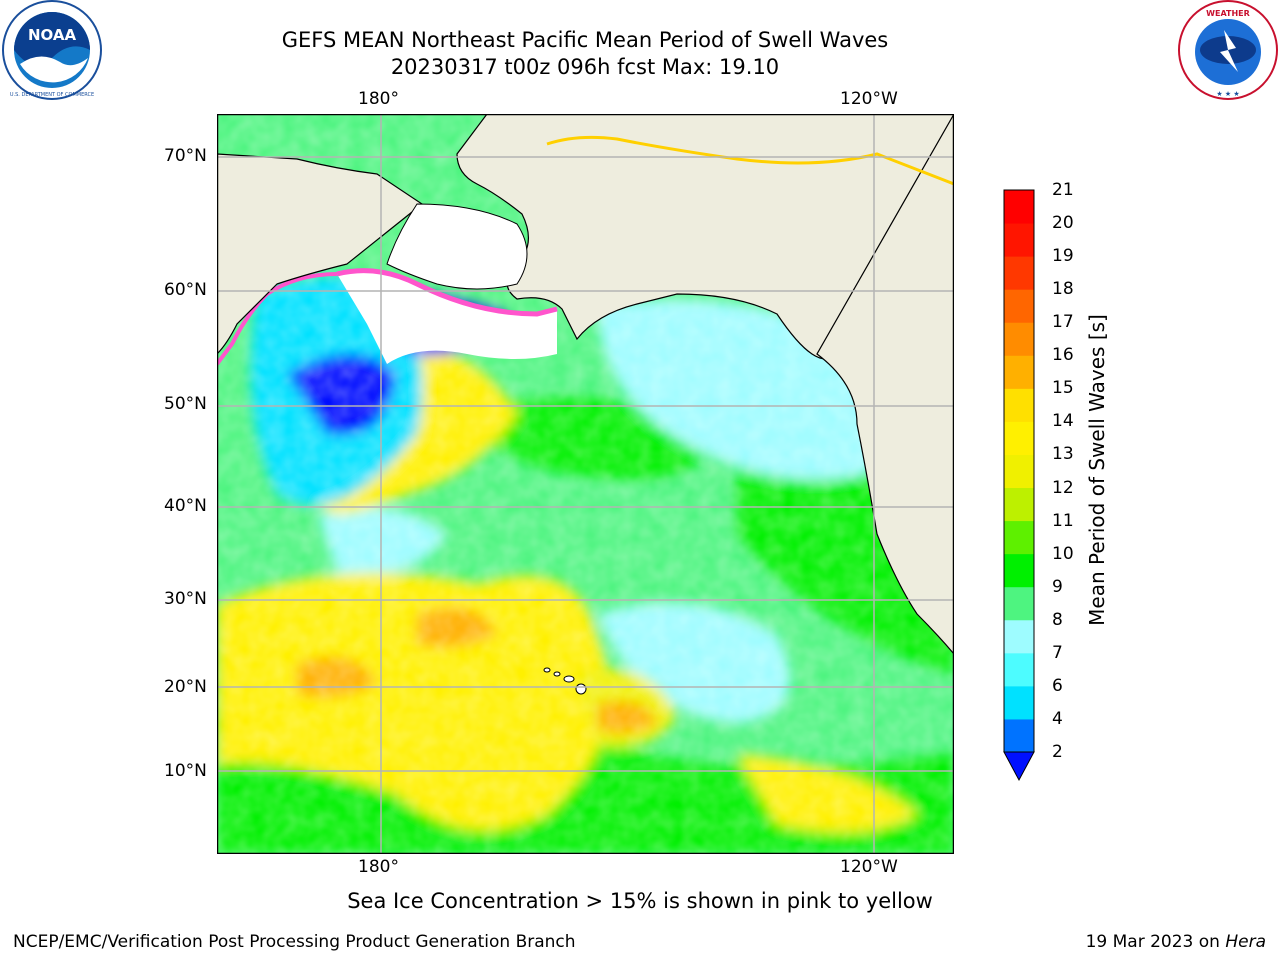  What do you see at coordinates (378, 867) in the screenshot?
I see `lon-label-bottom-180: 180°` at bounding box center [378, 867].